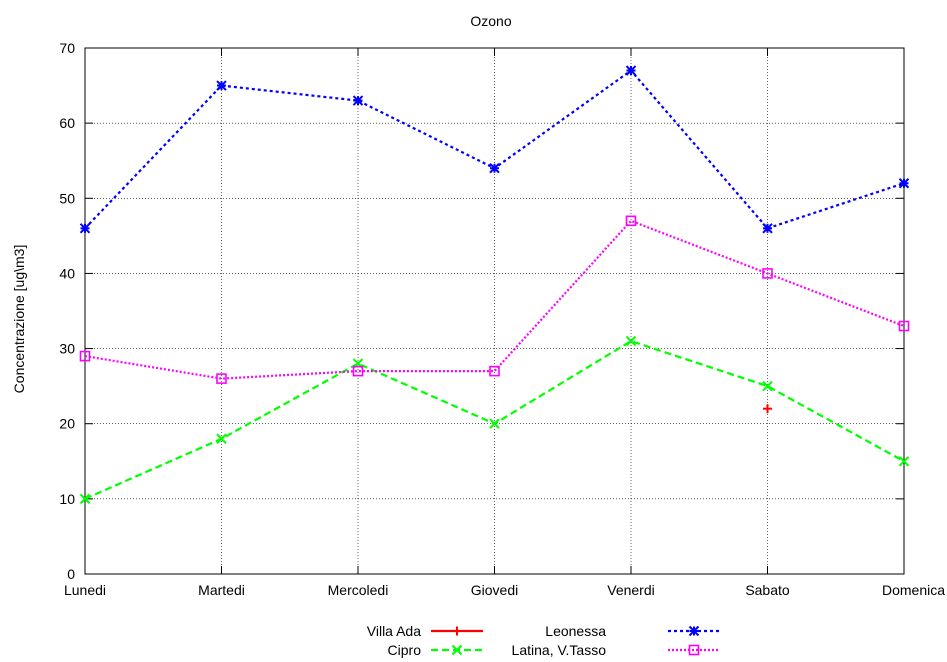 The width and height of the screenshot is (947, 662). What do you see at coordinates (67, 499) in the screenshot?
I see `y-tick-label: 10` at bounding box center [67, 499].